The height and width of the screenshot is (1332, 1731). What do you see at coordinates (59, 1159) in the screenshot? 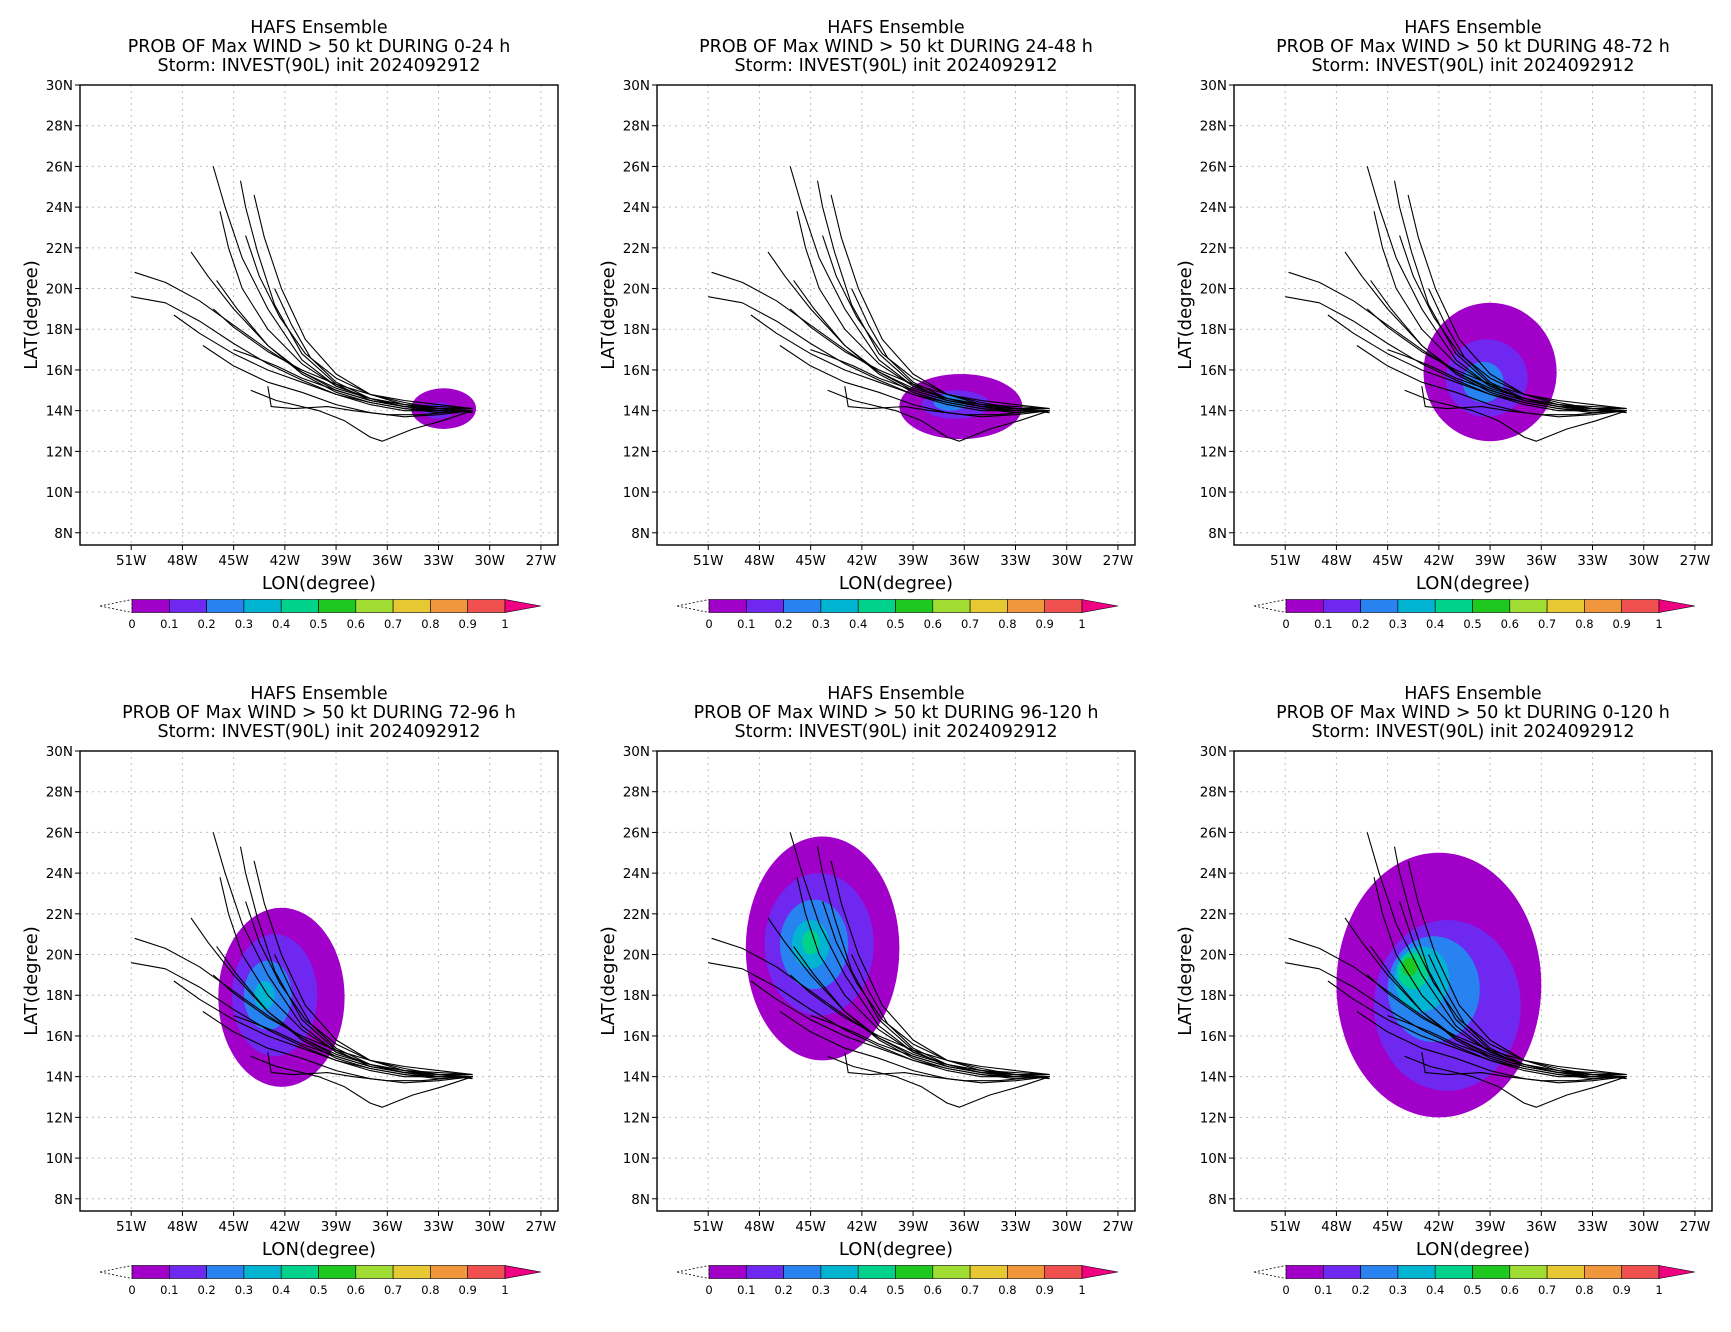
I see `y-tick-label: 10N` at bounding box center [59, 1159].